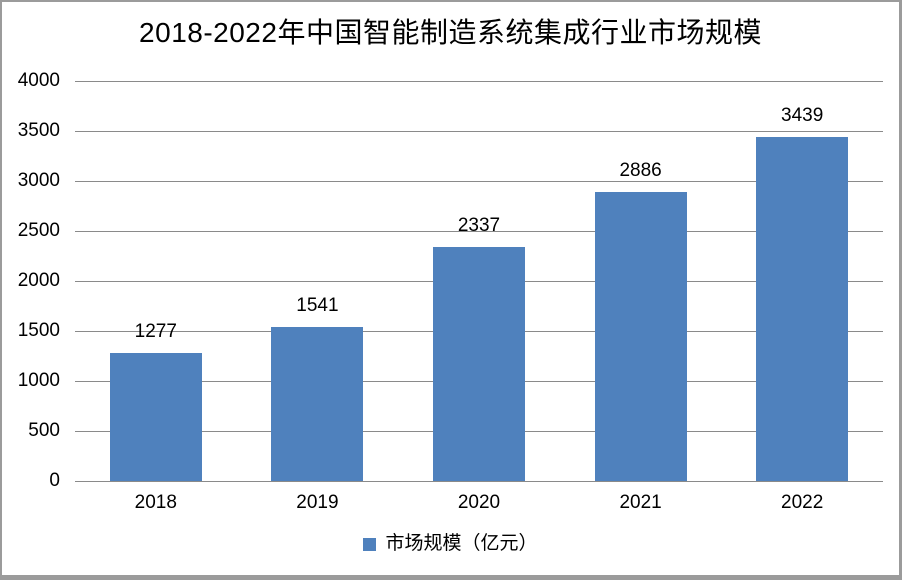  I want to click on legend-label: 市场规模（亿元）, so click(461, 543).